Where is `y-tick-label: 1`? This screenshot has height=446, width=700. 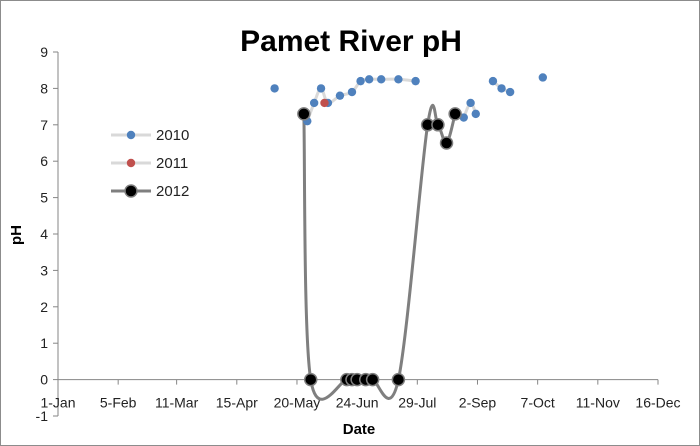 y-tick-label: 1 is located at coordinates (44, 343).